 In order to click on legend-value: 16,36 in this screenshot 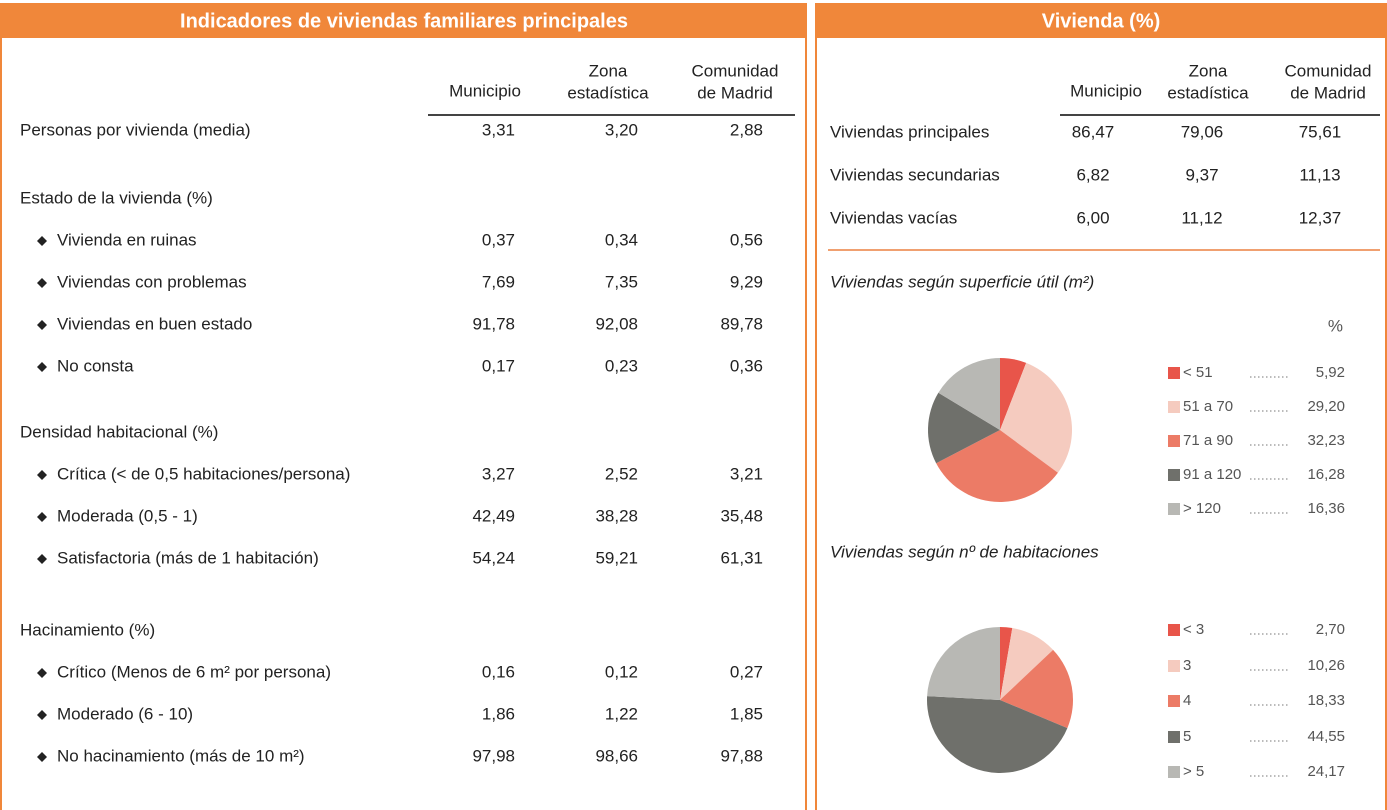, I will do `click(1326, 508)`.